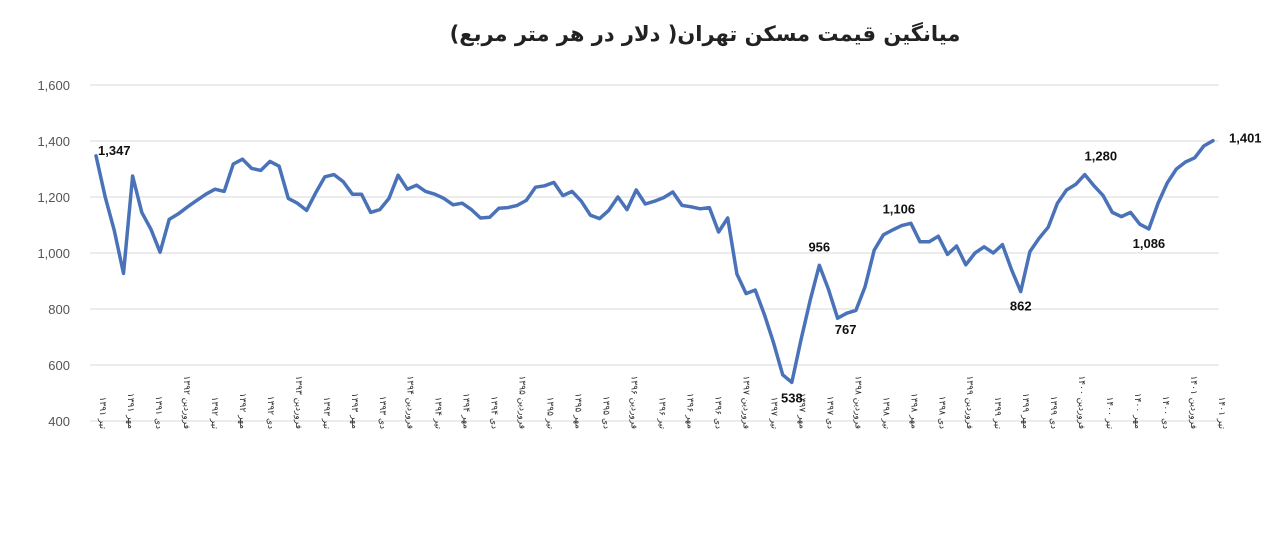 This screenshot has width=1280, height=543. What do you see at coordinates (214, 413) in the screenshot?
I see `x-tick-label: تیر ۱۳۹۲` at bounding box center [214, 413].